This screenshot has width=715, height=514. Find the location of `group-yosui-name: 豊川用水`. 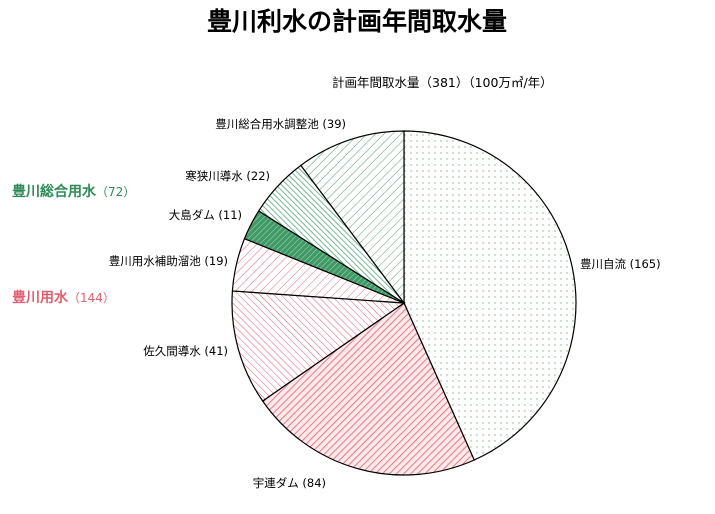

group-yosui-name: 豊川用水 is located at coordinates (40, 297).